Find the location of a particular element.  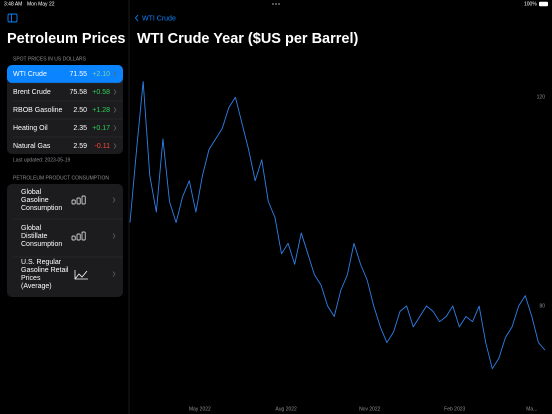

row-price: 2.35 is located at coordinates (80, 128).